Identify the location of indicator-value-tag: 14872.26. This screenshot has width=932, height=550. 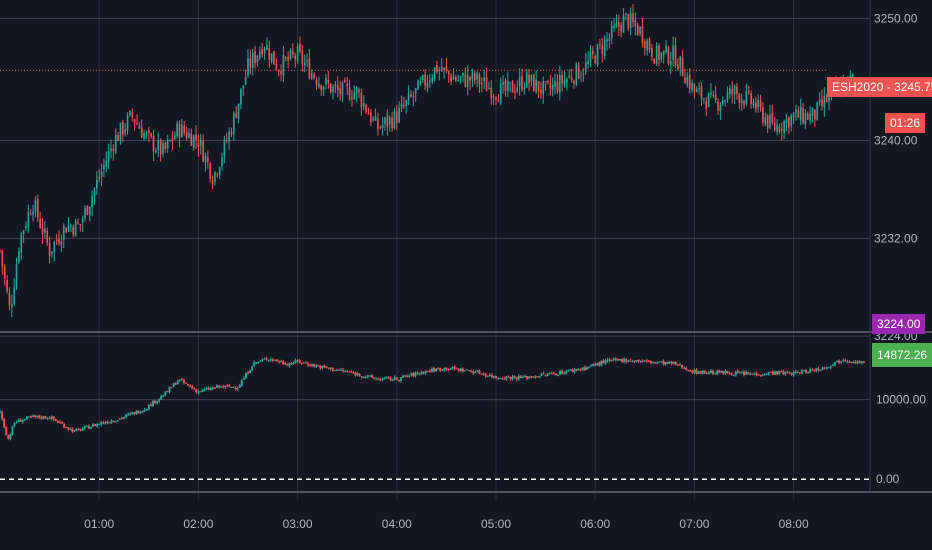
(902, 355).